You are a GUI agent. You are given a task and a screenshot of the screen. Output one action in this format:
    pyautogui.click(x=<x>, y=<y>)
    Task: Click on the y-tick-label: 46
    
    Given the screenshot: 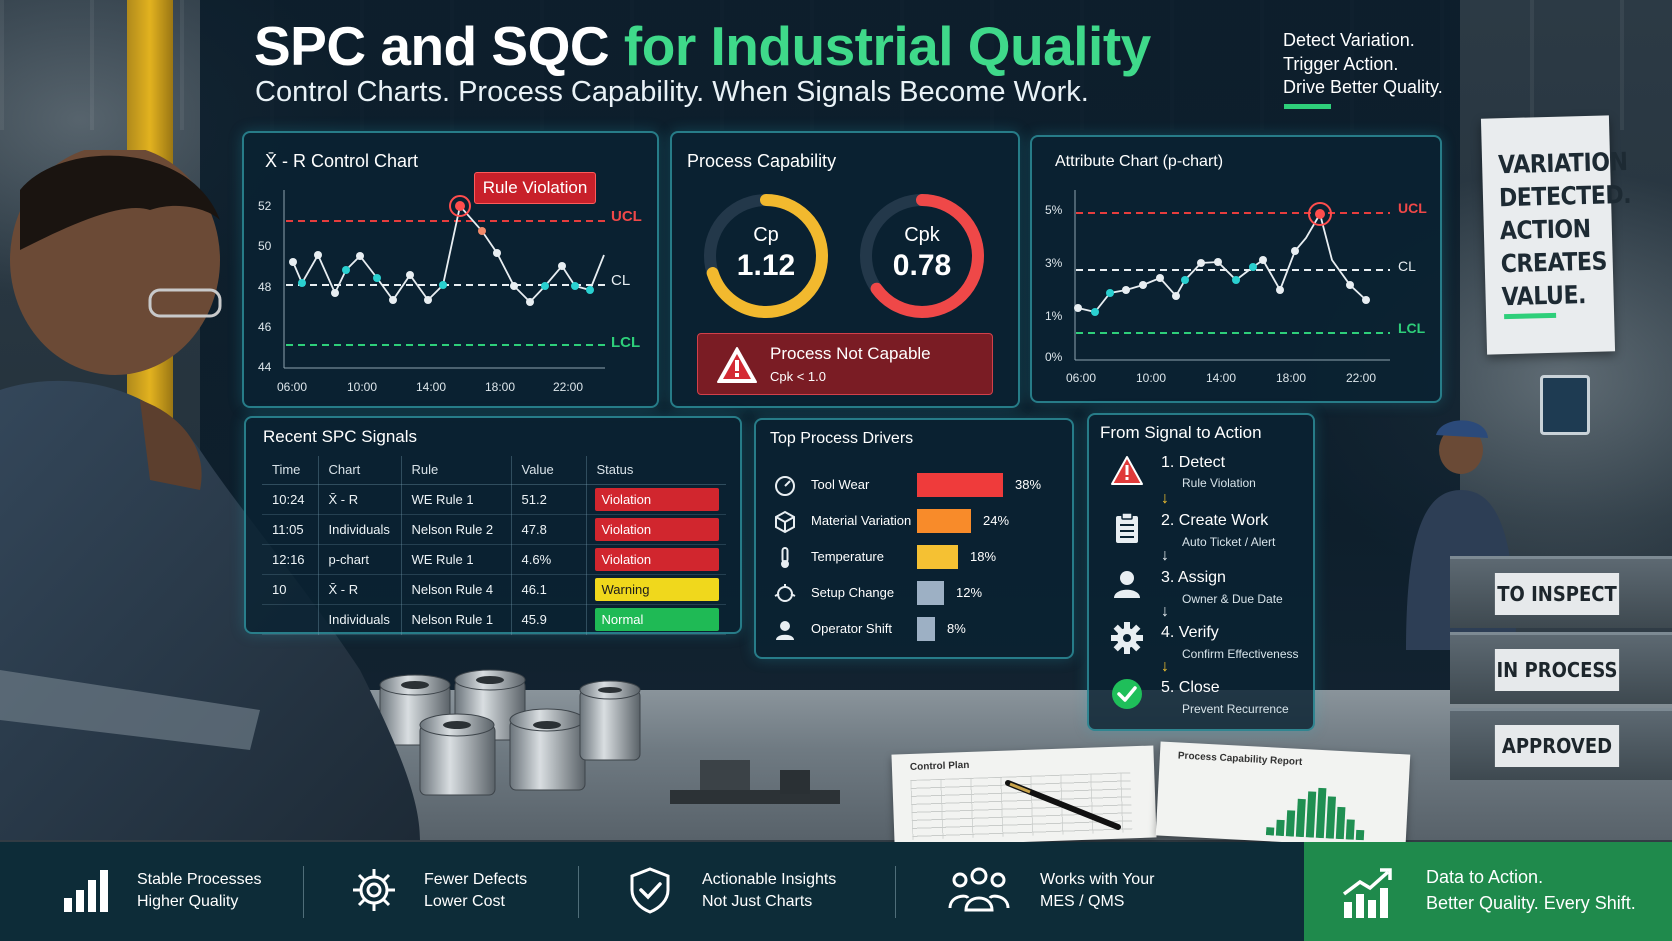 What is the action you would take?
    pyautogui.click(x=265, y=327)
    